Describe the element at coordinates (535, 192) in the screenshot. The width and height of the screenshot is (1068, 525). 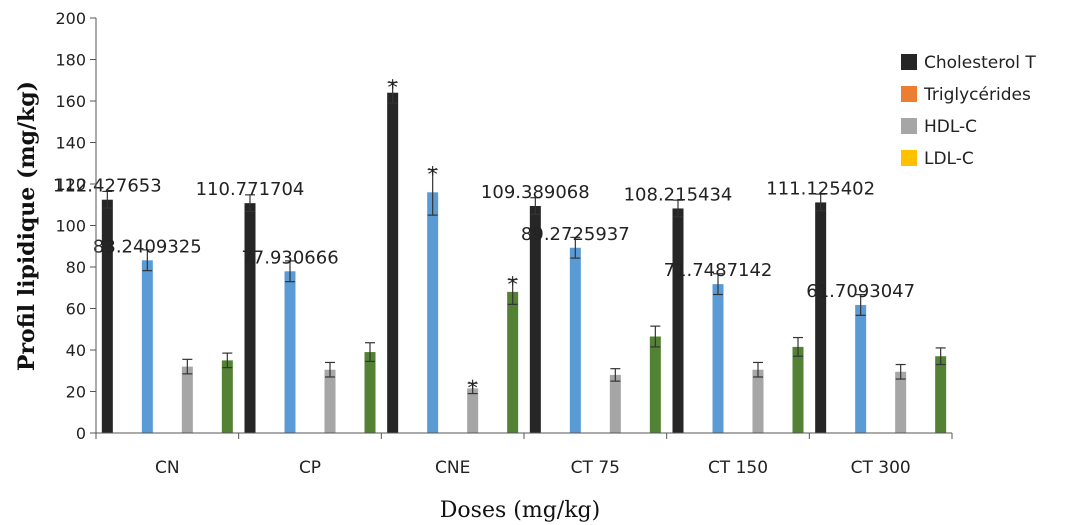
I see `data-label: 109.389068` at that location.